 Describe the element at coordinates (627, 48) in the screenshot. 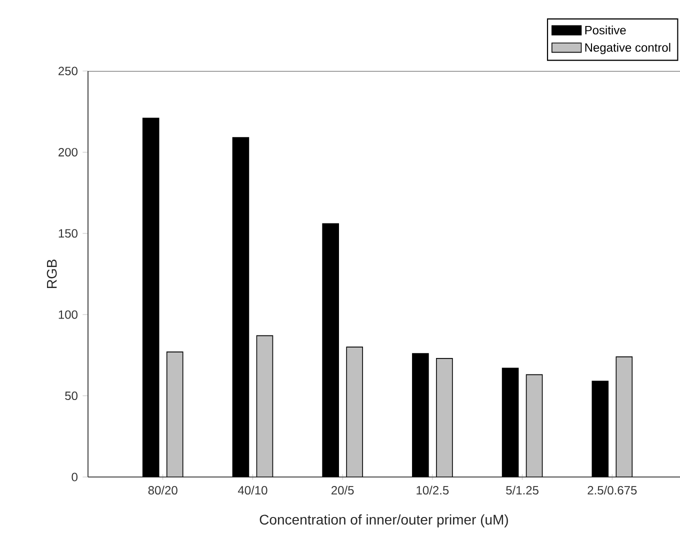

I see `legend-label: Negative control` at that location.